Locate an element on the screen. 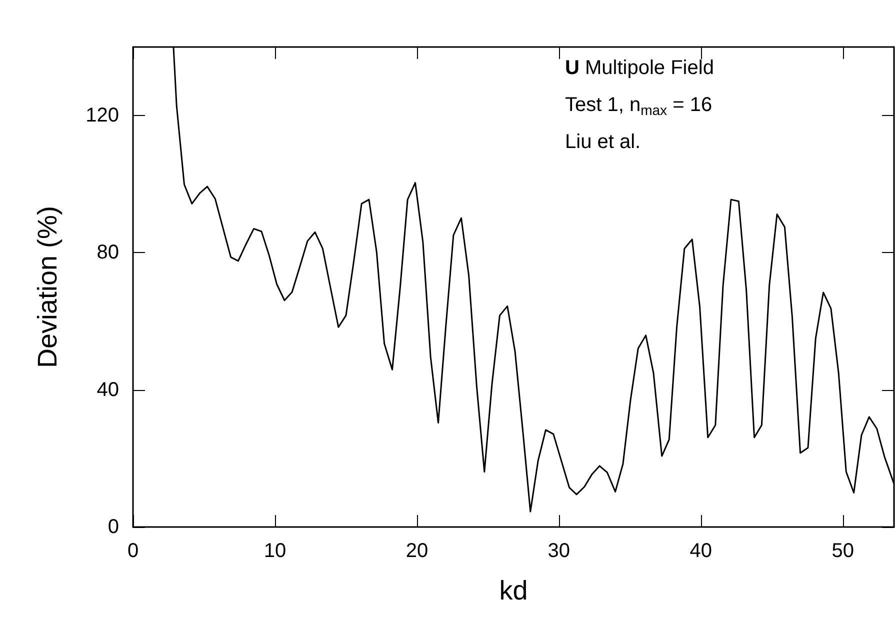 Image resolution: width=895 pixels, height=618 pixels. x-tick-label: 10 is located at coordinates (275, 551).